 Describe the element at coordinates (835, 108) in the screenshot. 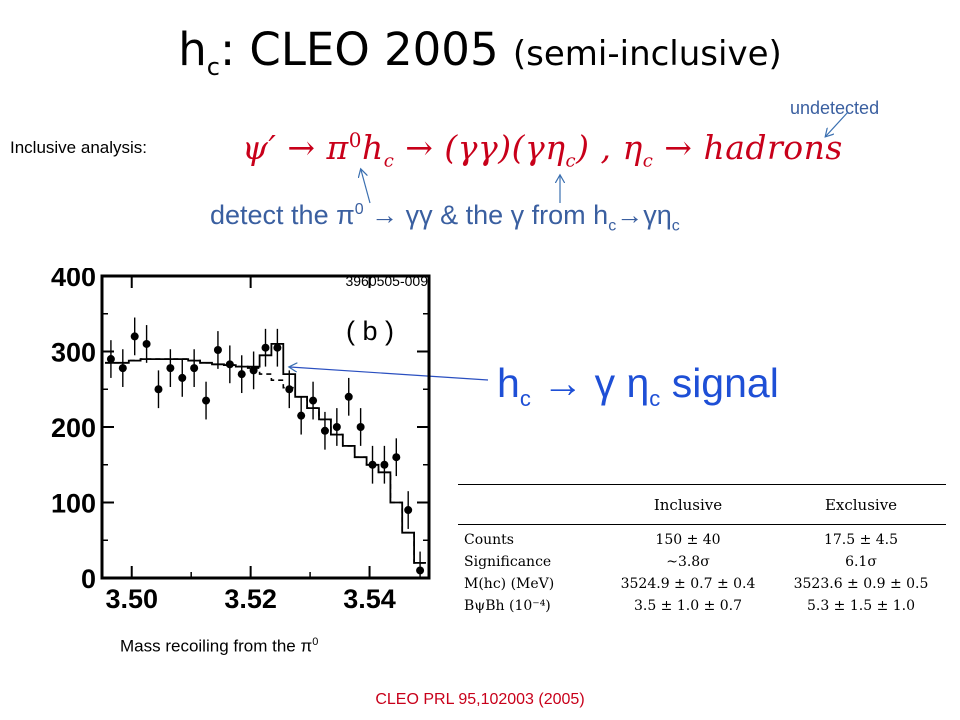

I see `undetected-label: undetected` at that location.